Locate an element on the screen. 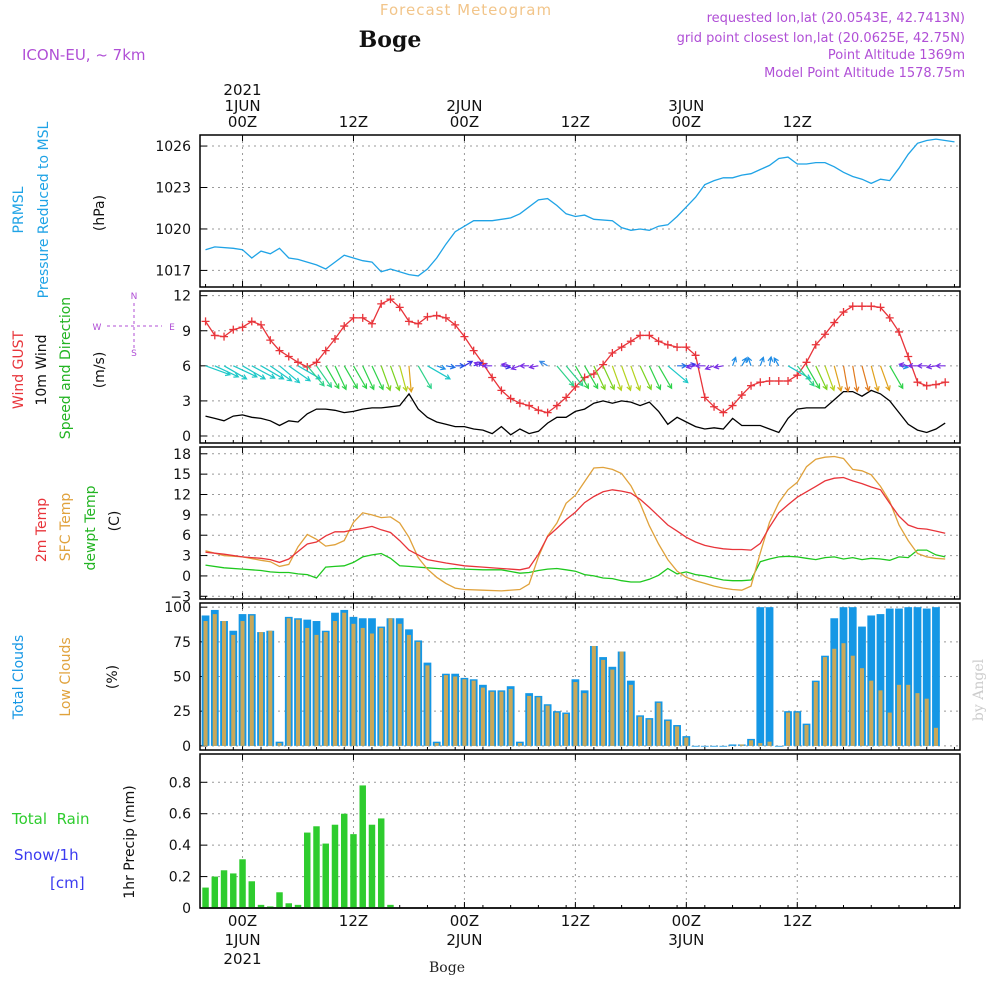  compass-rose: N S W E is located at coordinates (134, 325).